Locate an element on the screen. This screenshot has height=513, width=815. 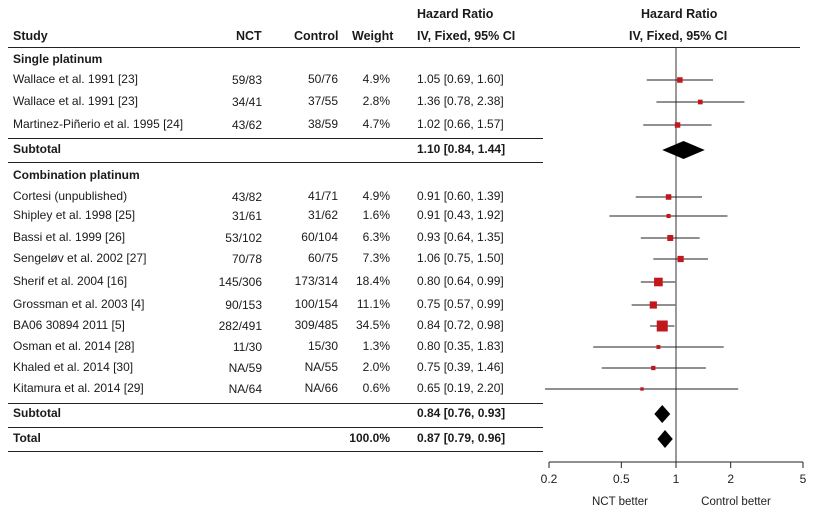
left-direction-label: NCT better is located at coordinates (620, 502).